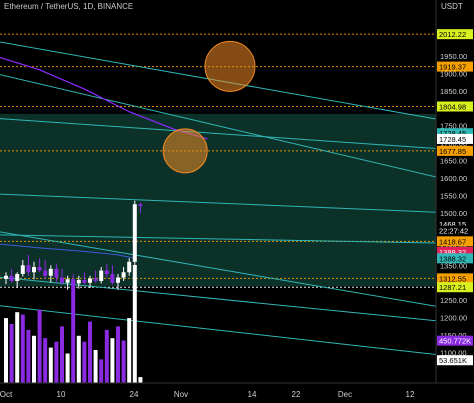 The height and width of the screenshot is (403, 474). What do you see at coordinates (453, 300) in the screenshot?
I see `y-tick-label: 1250.00` at bounding box center [453, 300].